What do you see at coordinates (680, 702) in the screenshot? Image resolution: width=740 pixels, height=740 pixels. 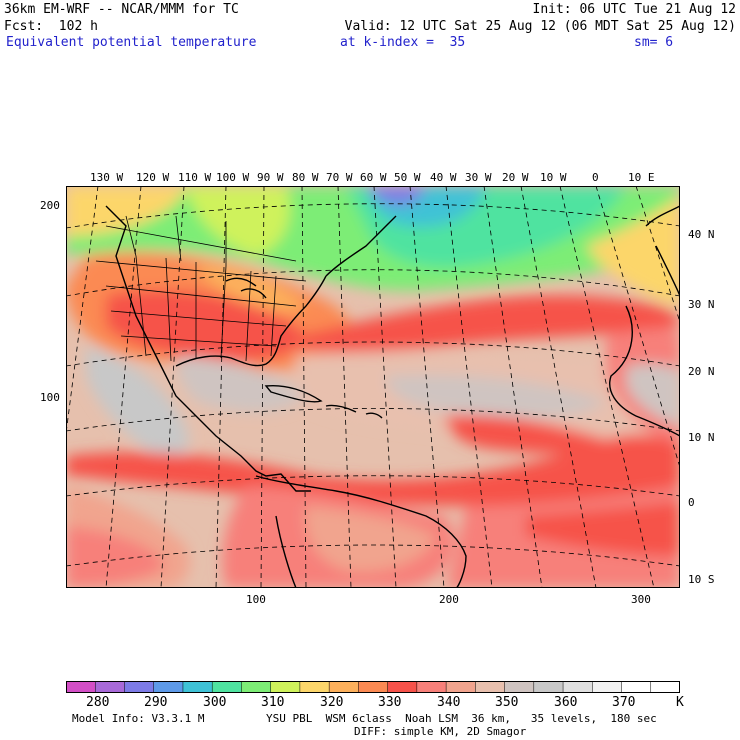 I see `colorbar-unit: K` at bounding box center [680, 702].